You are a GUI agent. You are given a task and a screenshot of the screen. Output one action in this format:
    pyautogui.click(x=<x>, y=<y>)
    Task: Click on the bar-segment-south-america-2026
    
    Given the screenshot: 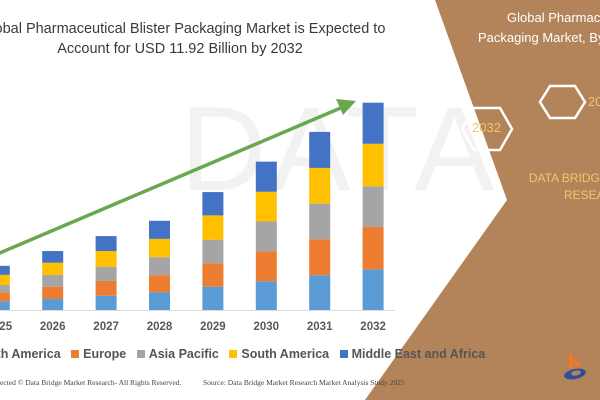 What is the action you would take?
    pyautogui.click(x=53, y=269)
    